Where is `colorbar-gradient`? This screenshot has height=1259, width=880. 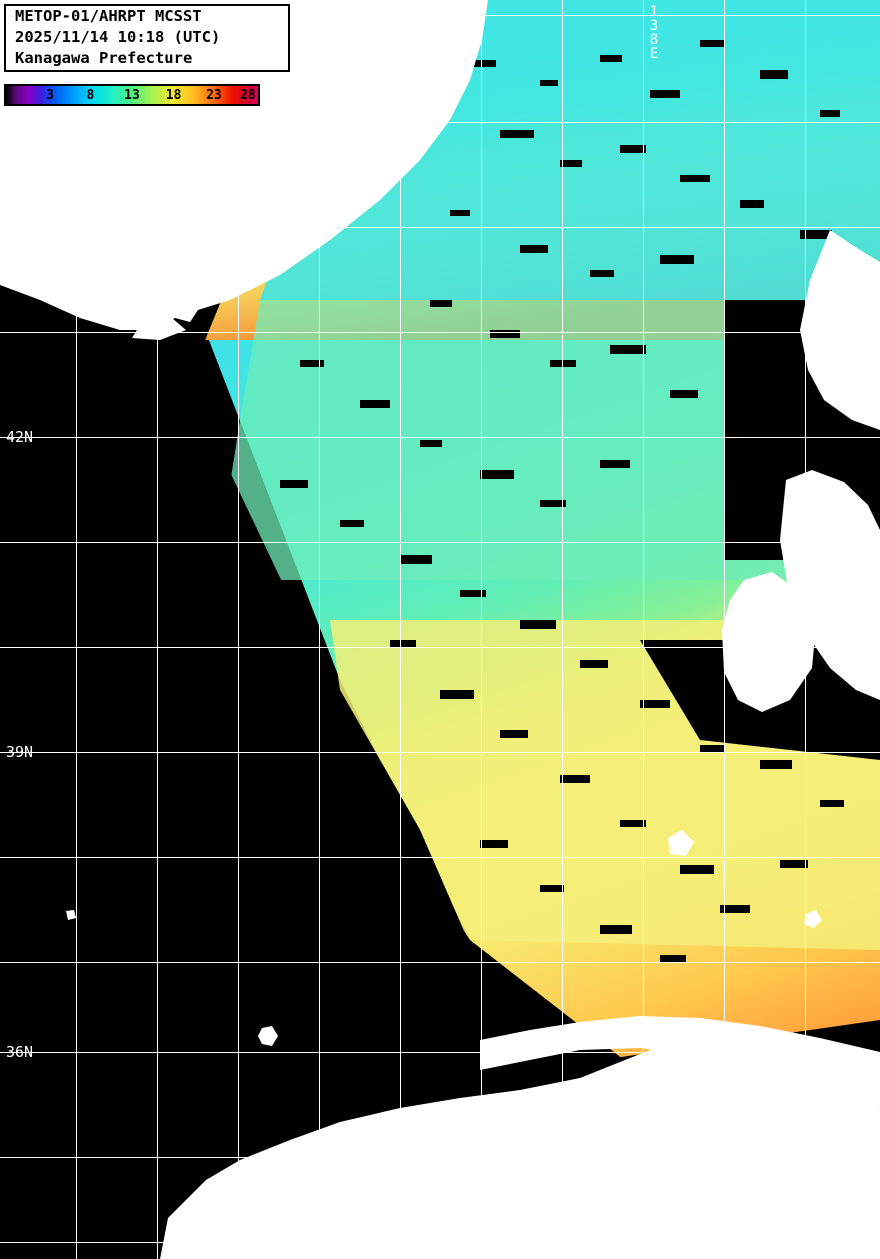 colorbar-gradient is located at coordinates (132, 95).